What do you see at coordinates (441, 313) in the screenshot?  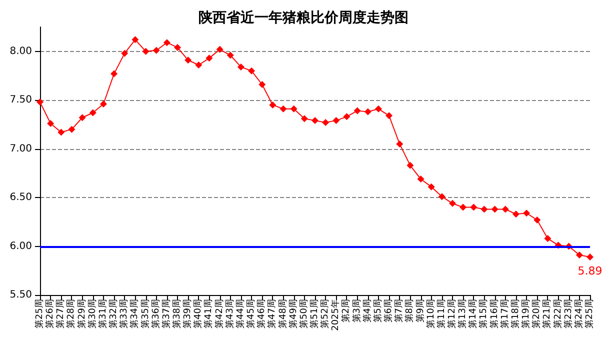 I see `x-tick-label: 第11周` at bounding box center [441, 313].